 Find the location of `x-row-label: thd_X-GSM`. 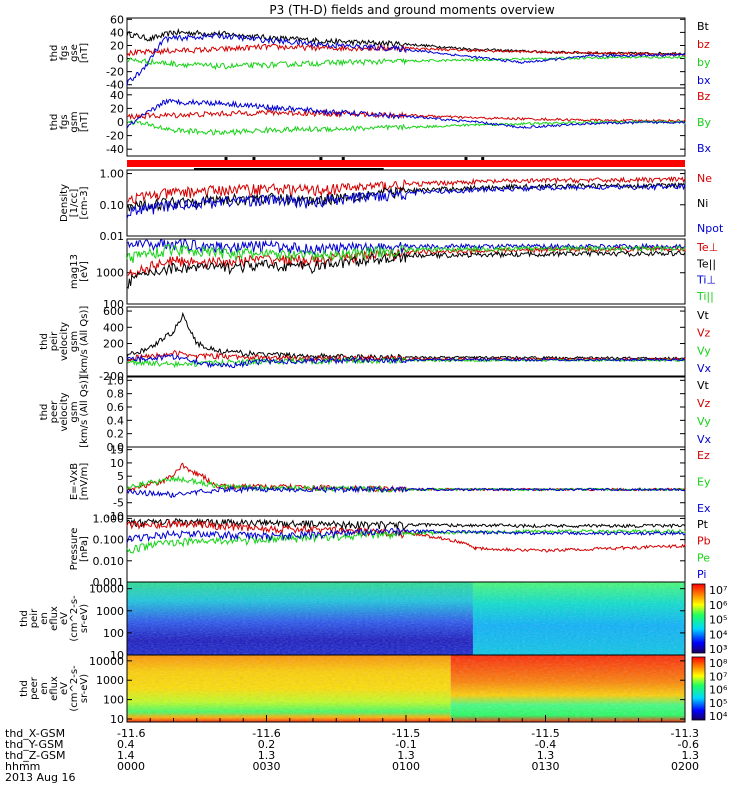

x-row-label: thd_X-GSM is located at coordinates (35, 733).